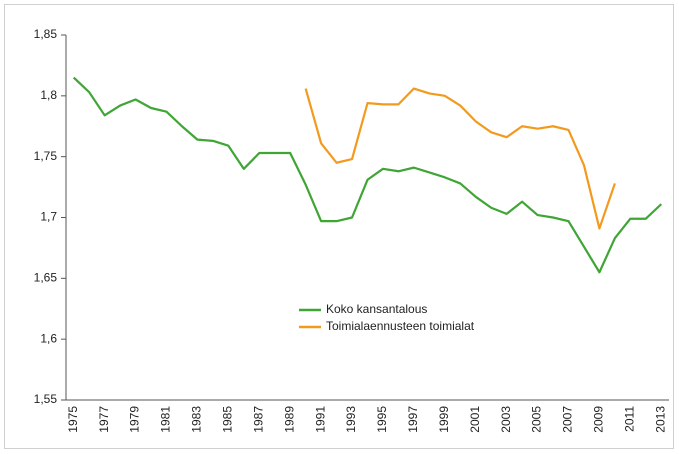  I want to click on x-tick-label: 2007, so click(568, 419).